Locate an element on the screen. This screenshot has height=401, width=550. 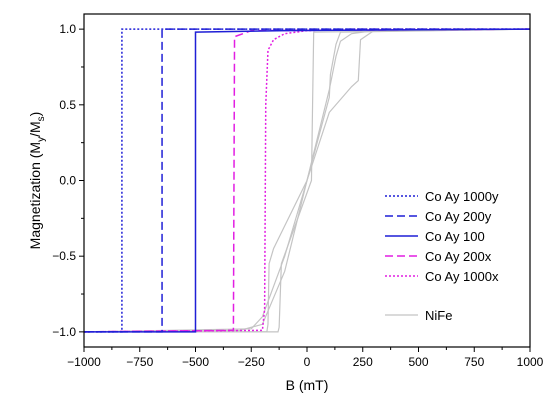
y-tick-label: 0.0 is located at coordinates (67, 181).